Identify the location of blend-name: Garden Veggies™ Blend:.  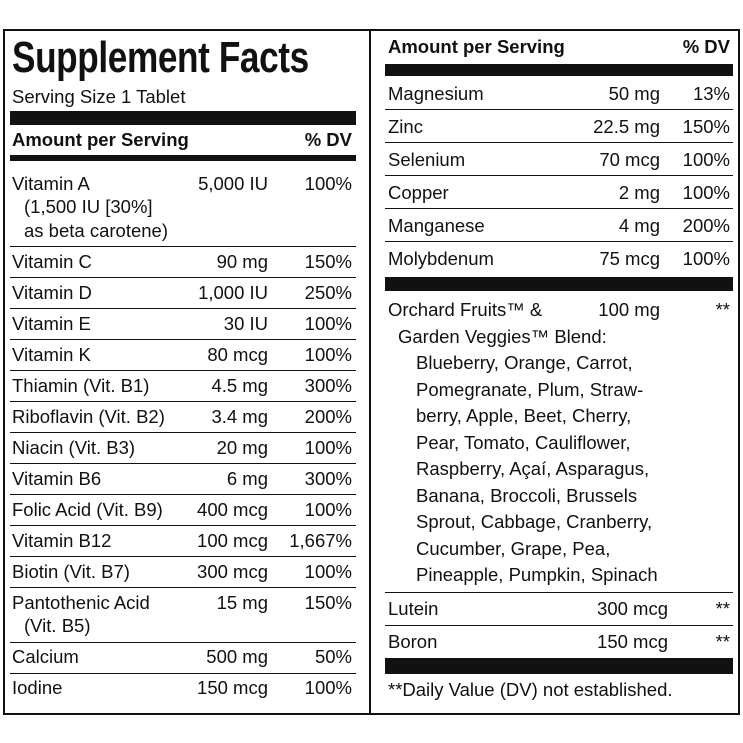
(502, 336).